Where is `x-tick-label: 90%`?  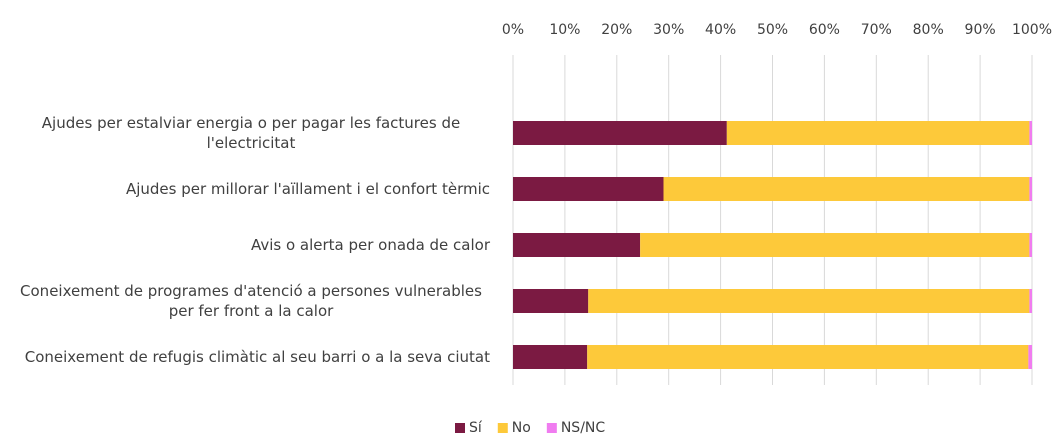
x-tick-label: 90% is located at coordinates (980, 30).